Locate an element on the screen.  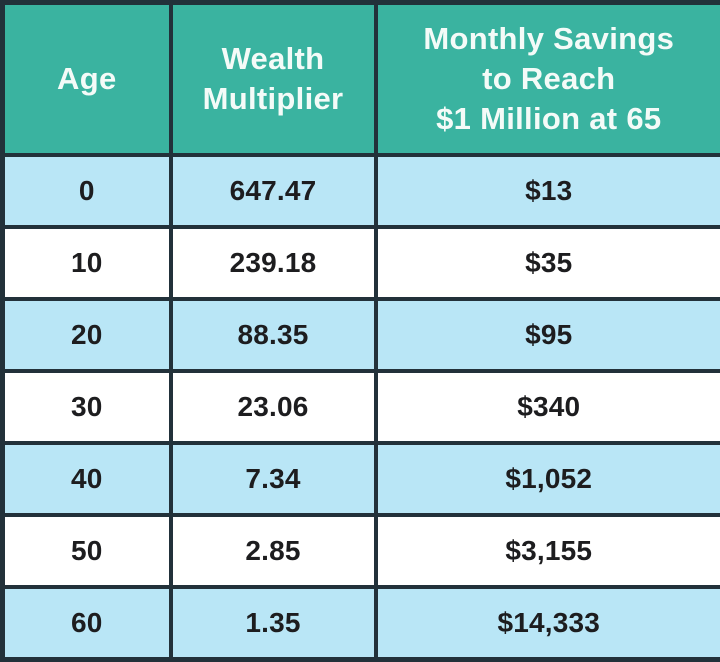
table-row-age-40: 40 7.34 $1,052 is located at coordinates (360, 479).